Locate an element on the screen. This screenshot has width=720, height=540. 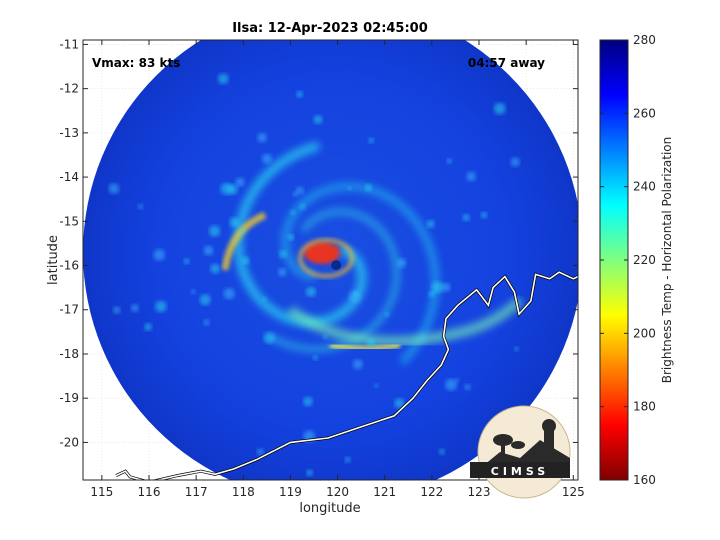
y-tick-label: -18 is located at coordinates (69, 354).